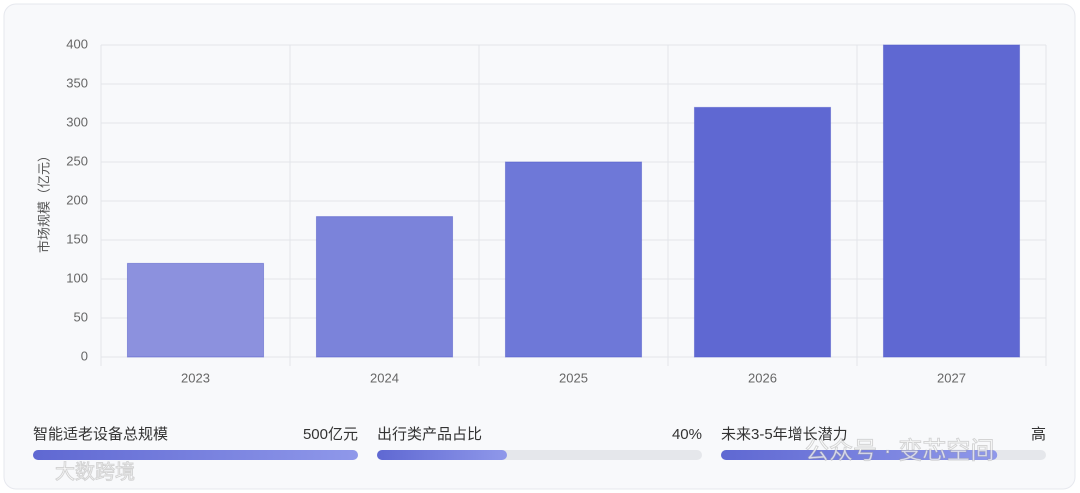 This screenshot has height=493, width=1080. What do you see at coordinates (784, 434) in the screenshot?
I see `stat-label: 未来3-5年增长潜力` at bounding box center [784, 434].